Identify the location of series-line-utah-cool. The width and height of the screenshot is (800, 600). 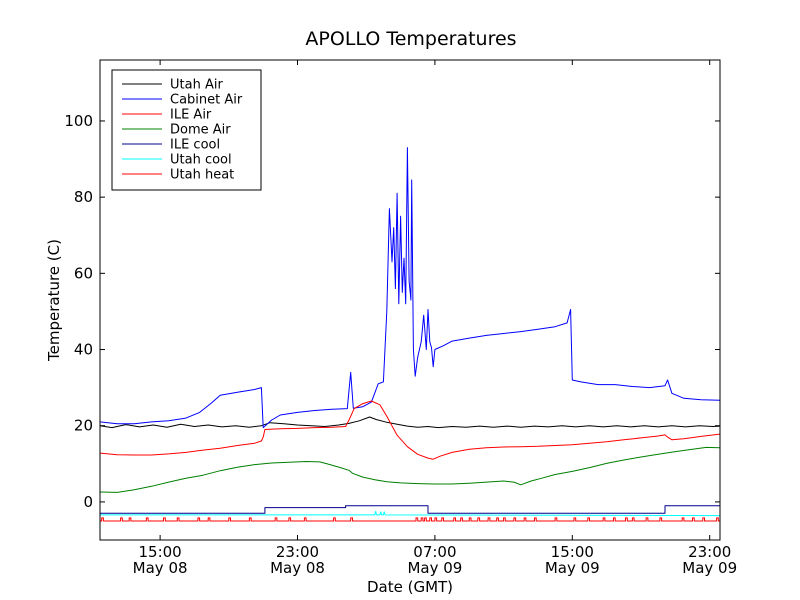
(410, 513).